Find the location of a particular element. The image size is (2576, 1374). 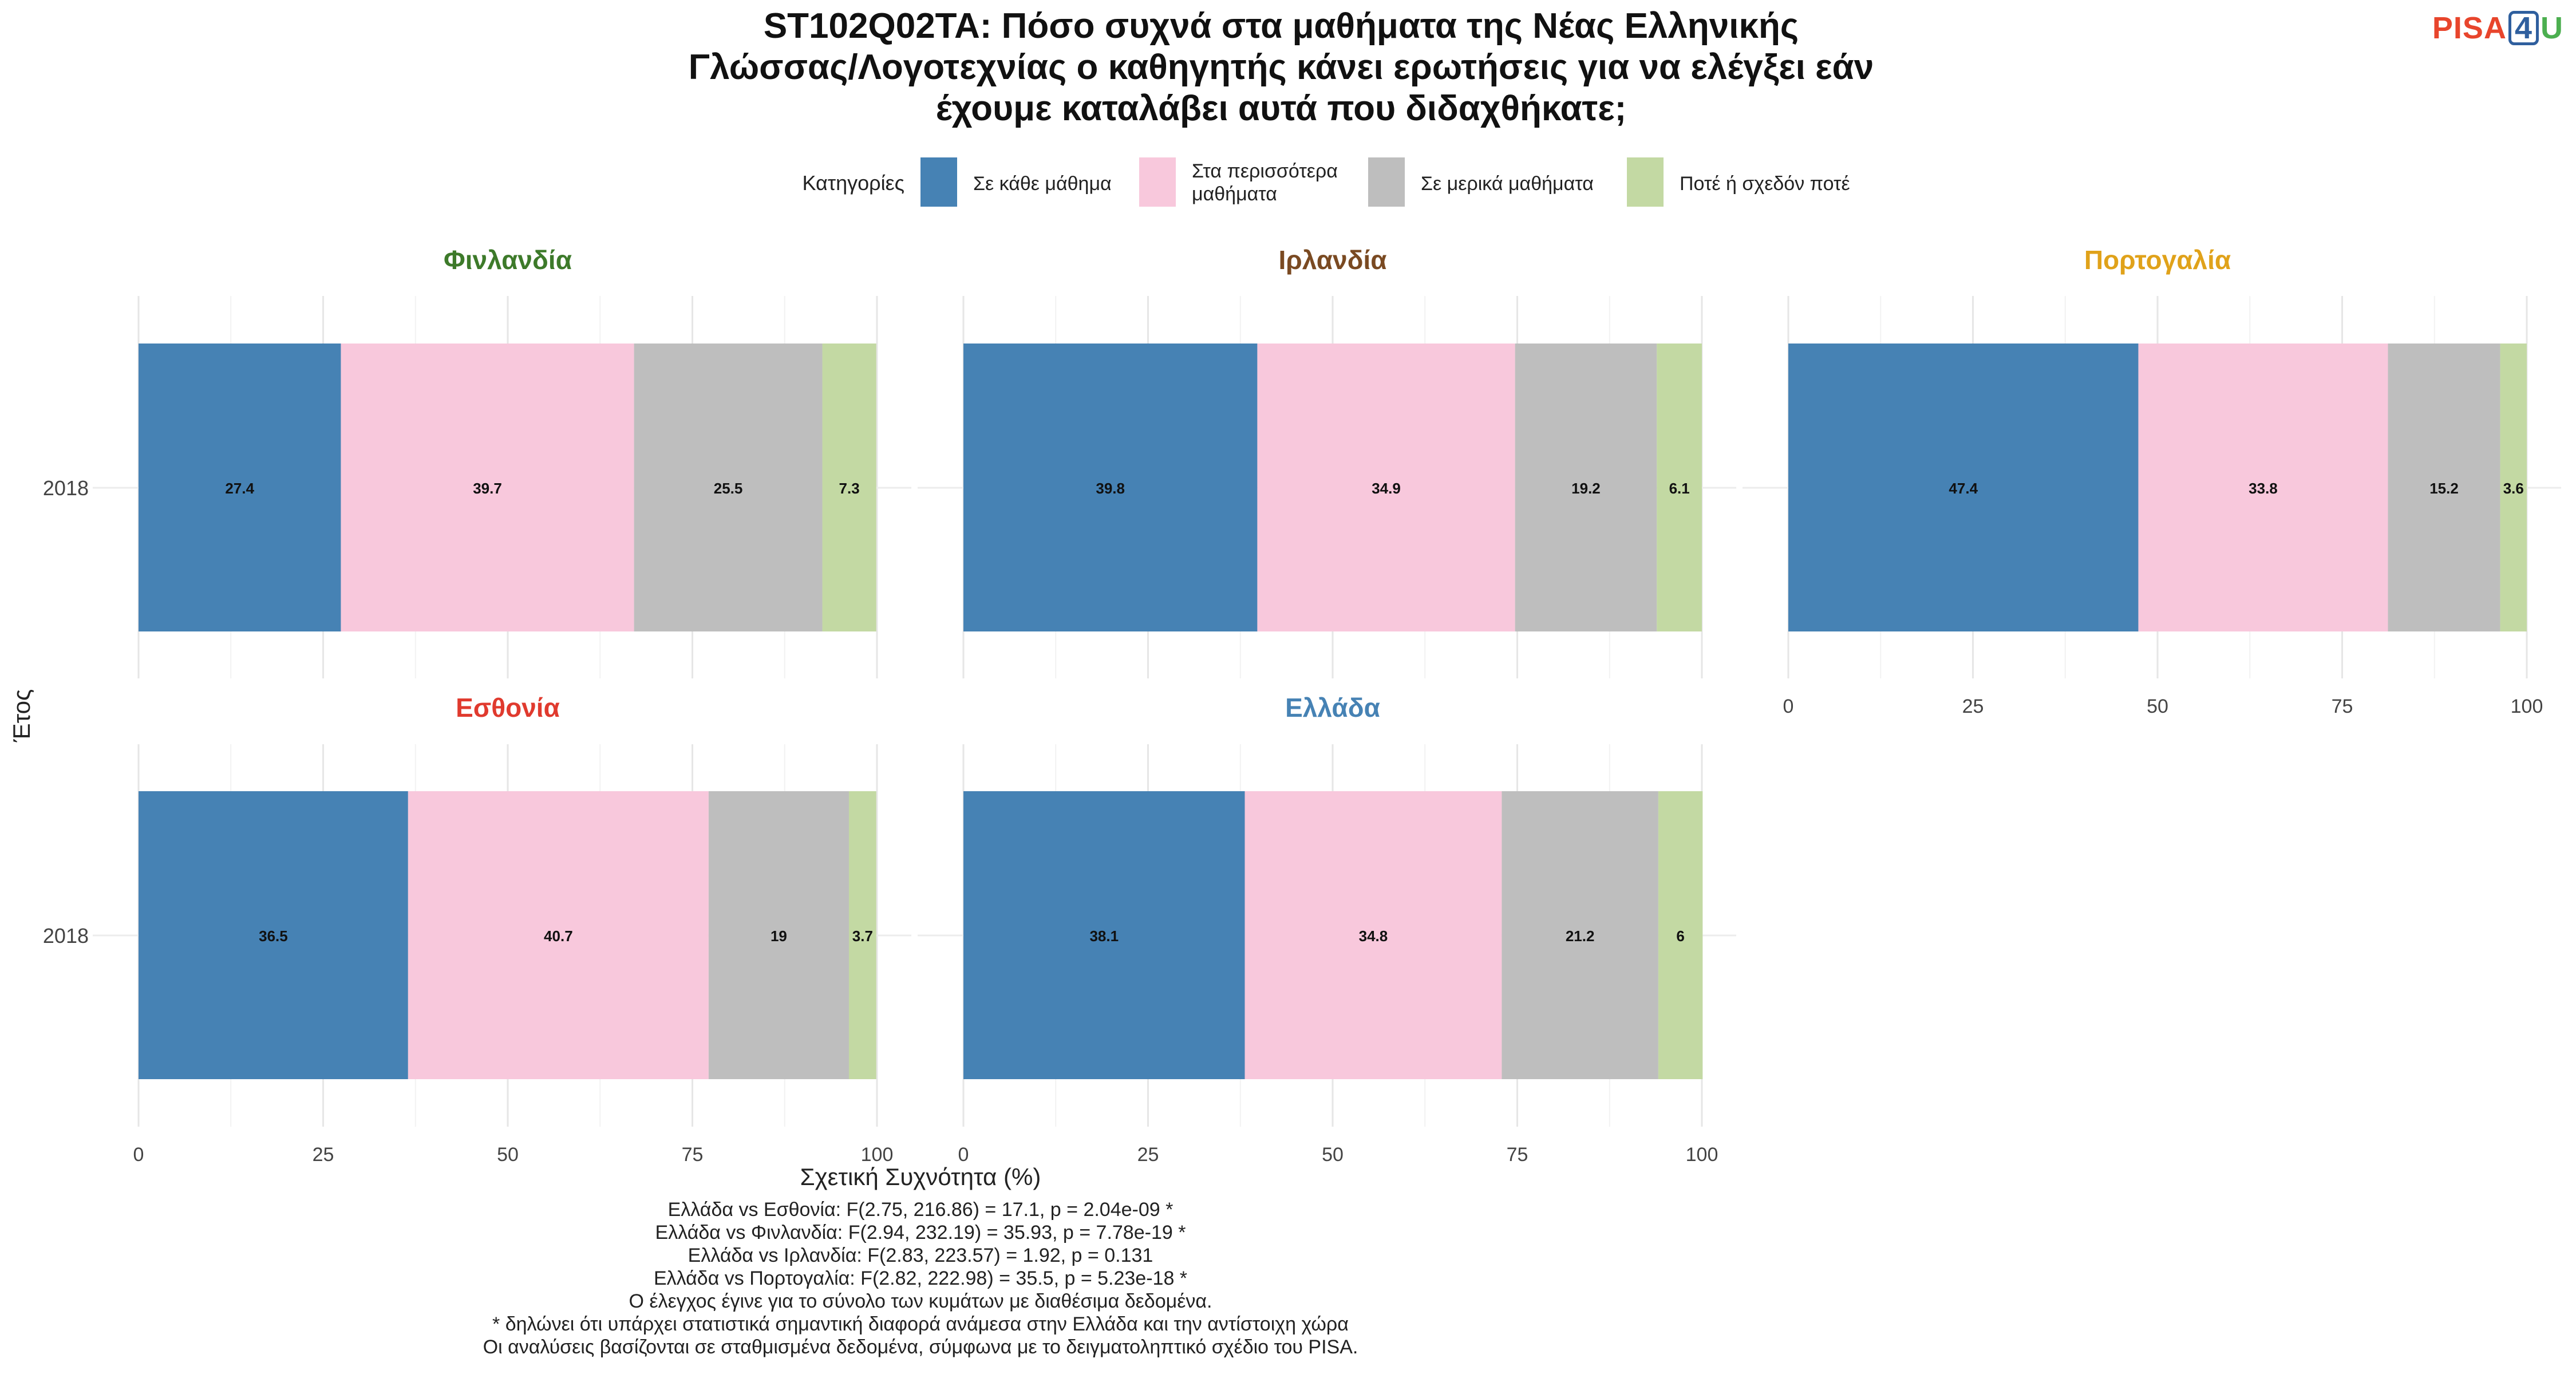

data-label: 38.1 is located at coordinates (1104, 936).